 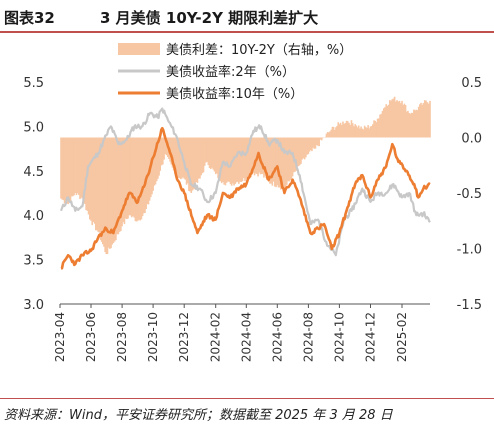 What do you see at coordinates (247, 414) in the screenshot?
I see `figure-footer: 资料来源：Wind，平安证券研究所；数据截至 2025 年 3 月 28 日` at bounding box center [247, 414].